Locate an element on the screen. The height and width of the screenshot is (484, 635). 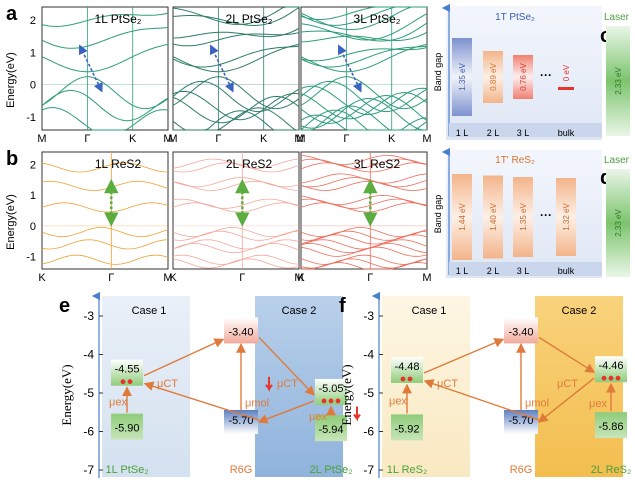
laser-label-d: Laser is located at coordinates (617, 160).